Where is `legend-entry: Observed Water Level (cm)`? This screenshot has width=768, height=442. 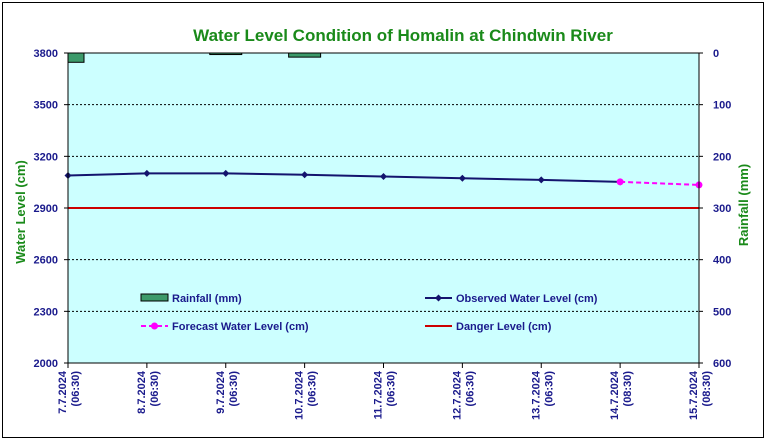
legend-entry: Observed Water Level (cm) is located at coordinates (511, 299).